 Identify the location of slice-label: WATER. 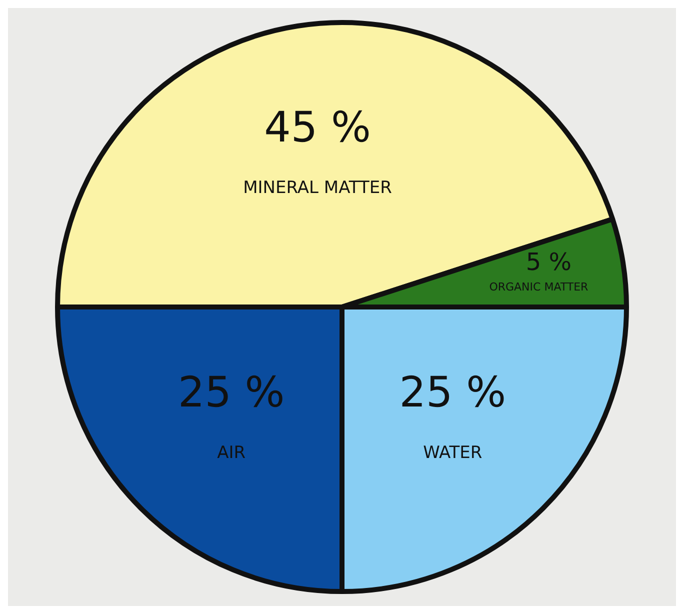
(452, 453).